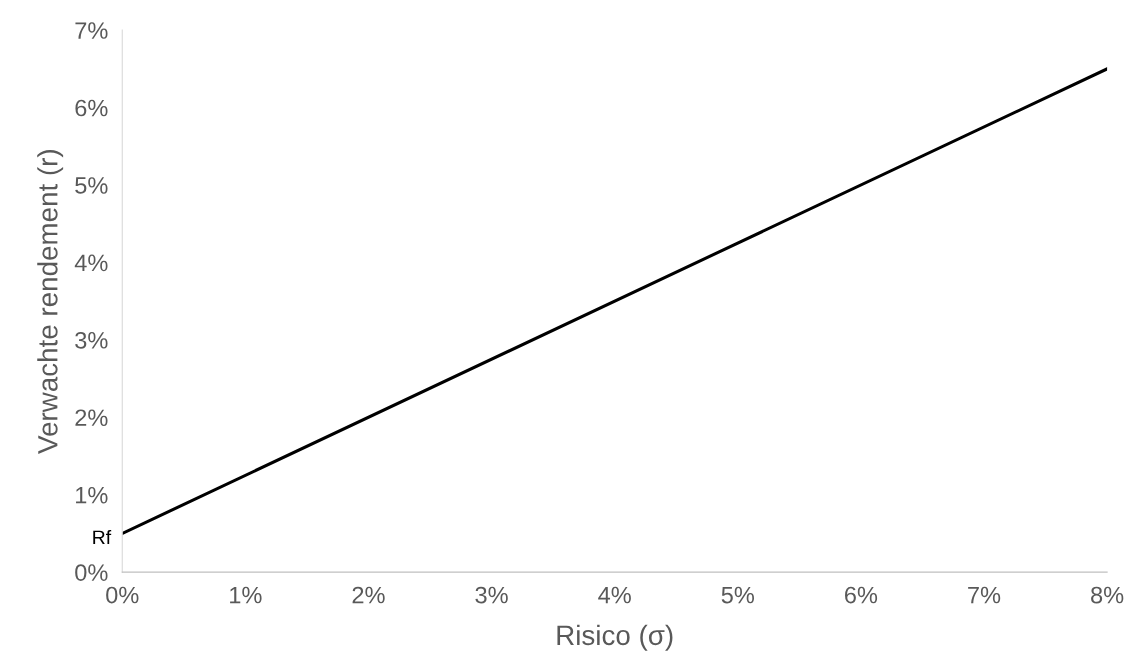  What do you see at coordinates (368, 595) in the screenshot?
I see `x-tick-label: 2%` at bounding box center [368, 595].